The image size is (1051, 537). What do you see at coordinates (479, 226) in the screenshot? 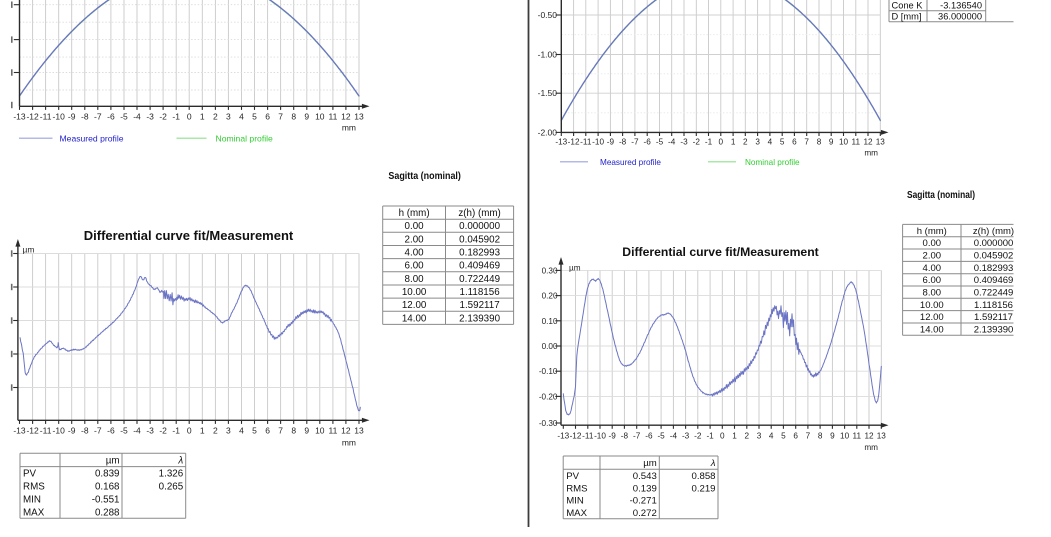
I see `svg-text: 0.000000` at bounding box center [479, 226].